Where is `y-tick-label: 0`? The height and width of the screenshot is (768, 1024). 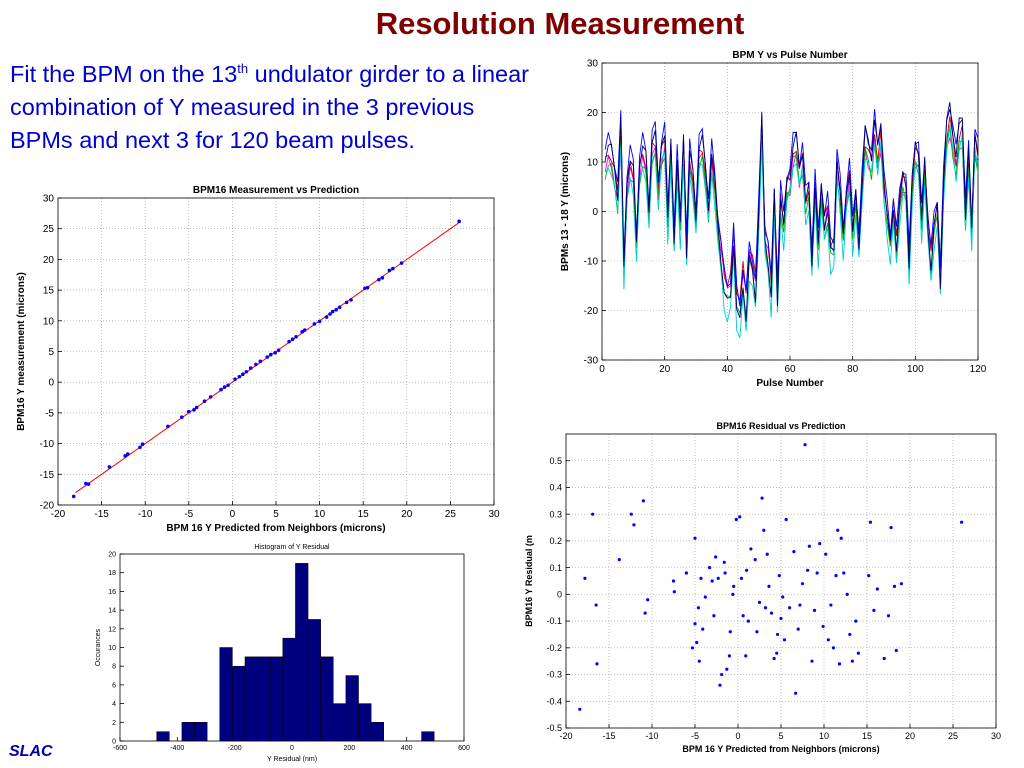
y-tick-label: 0 is located at coordinates (559, 595).